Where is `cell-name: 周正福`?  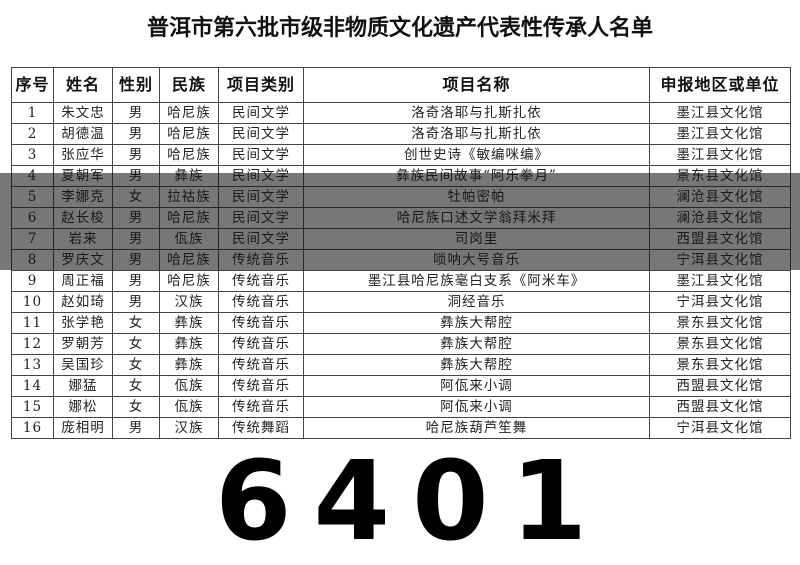 cell-name: 周正福 is located at coordinates (83, 281).